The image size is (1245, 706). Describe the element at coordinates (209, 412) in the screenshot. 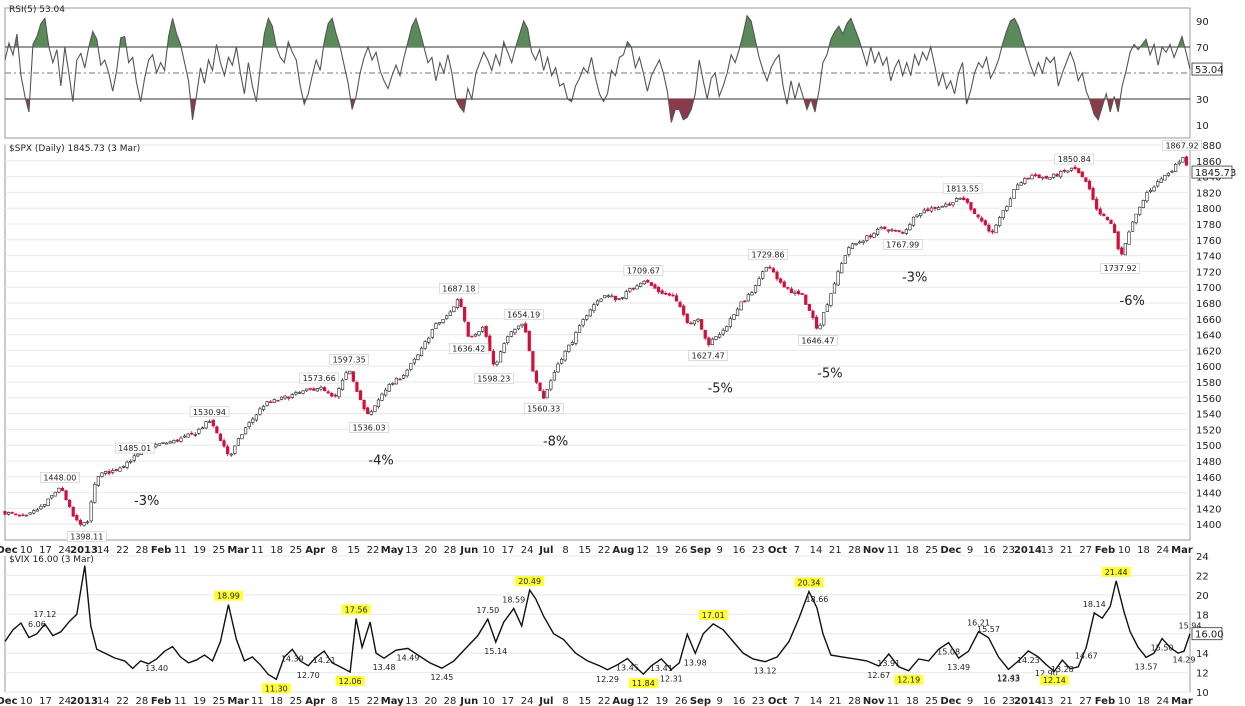

I see `spx-price-label: 1530.94` at that location.